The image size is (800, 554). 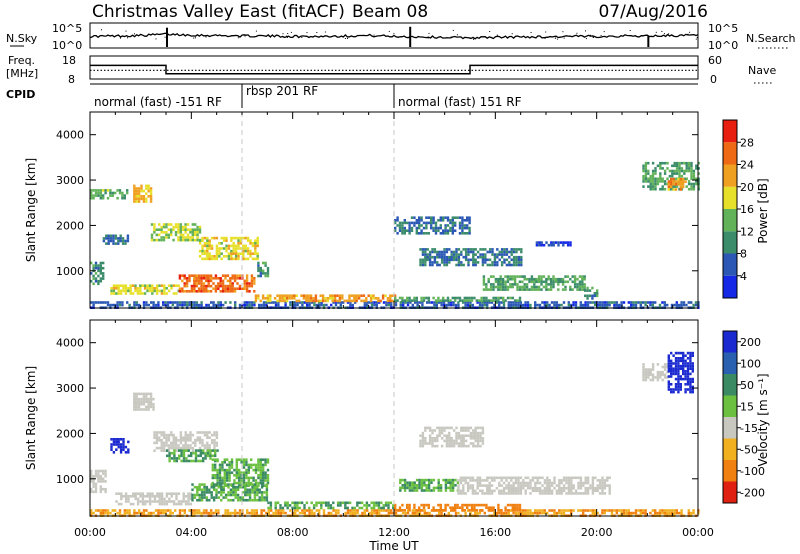 I want to click on nsky-spike, so click(x=167, y=37).